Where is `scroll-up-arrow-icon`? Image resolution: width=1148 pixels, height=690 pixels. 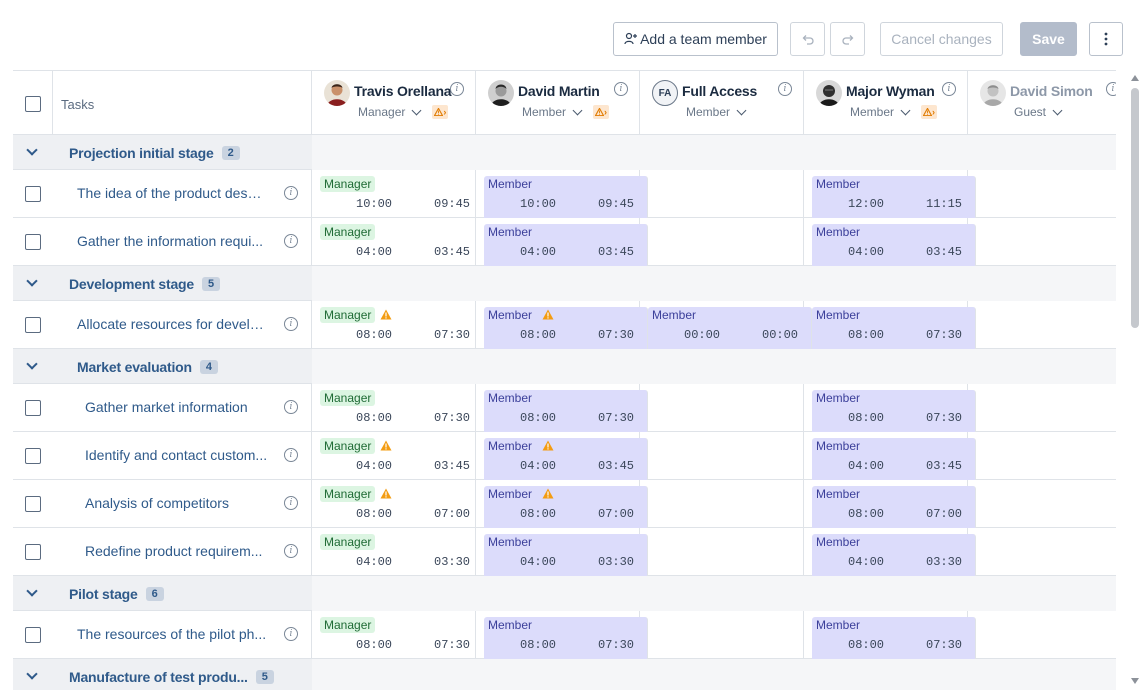 scroll-up-arrow-icon is located at coordinates (1135, 78).